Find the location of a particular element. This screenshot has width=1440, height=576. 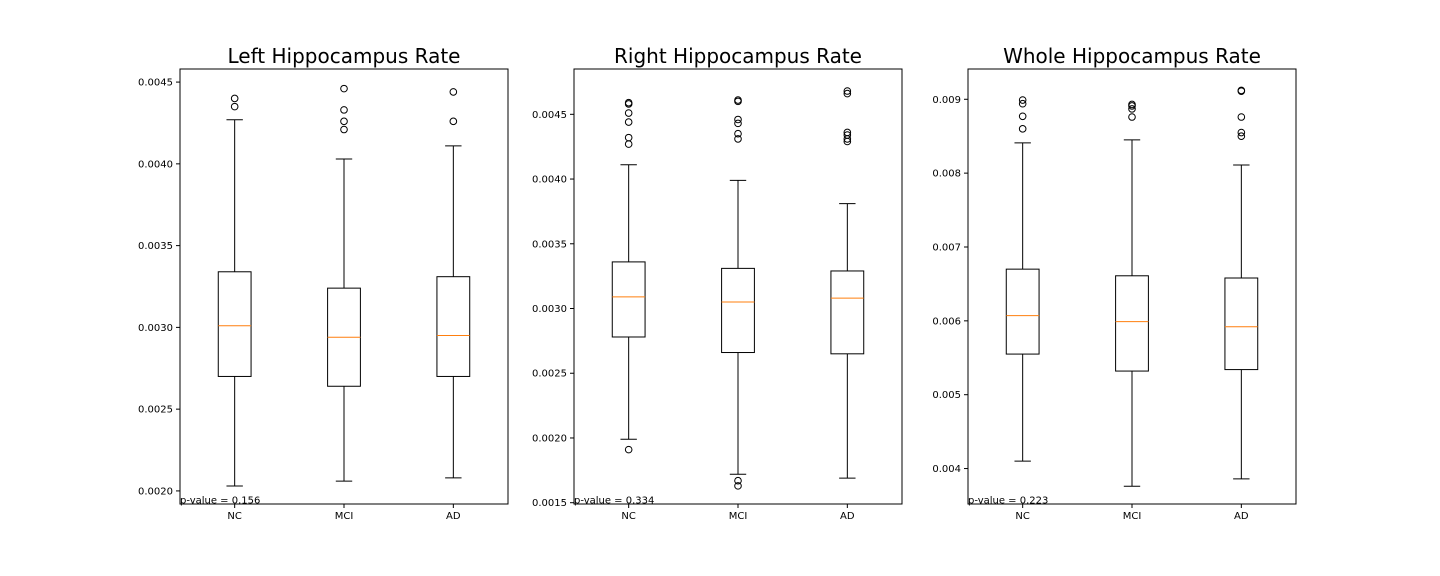

p-value-annotation: p-value = 0.223 is located at coordinates (1008, 501).